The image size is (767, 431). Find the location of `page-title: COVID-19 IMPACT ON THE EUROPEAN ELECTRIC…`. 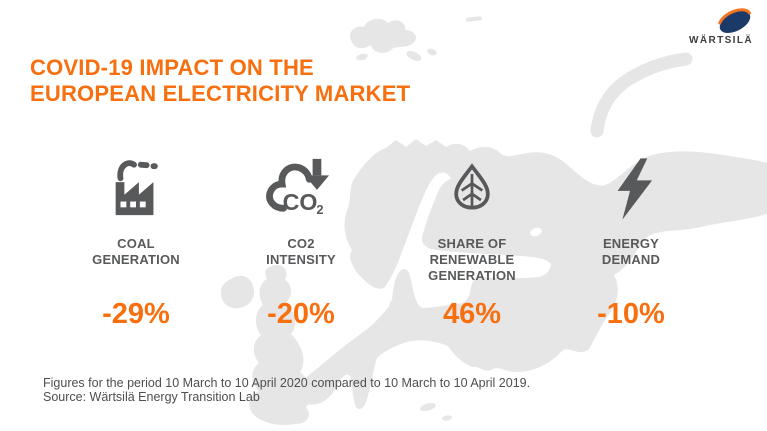

page-title: COVID-19 IMPACT ON THE EUROPEAN ELECTRIC… is located at coordinates (220, 81).